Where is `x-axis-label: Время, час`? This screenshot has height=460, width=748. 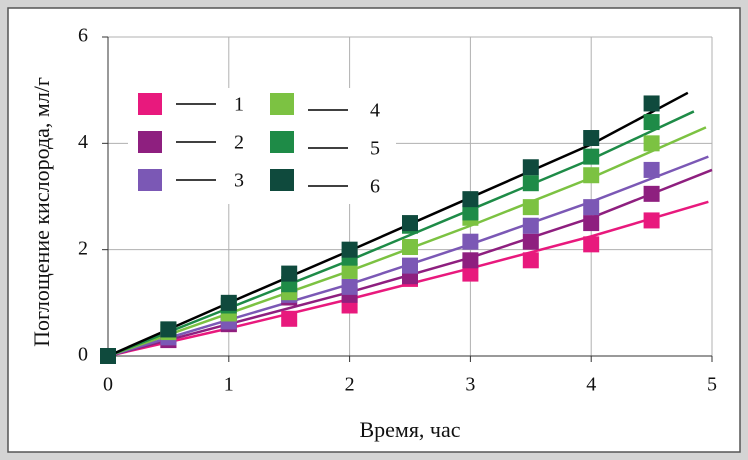
x-axis-label: Время, час is located at coordinates (409, 429).